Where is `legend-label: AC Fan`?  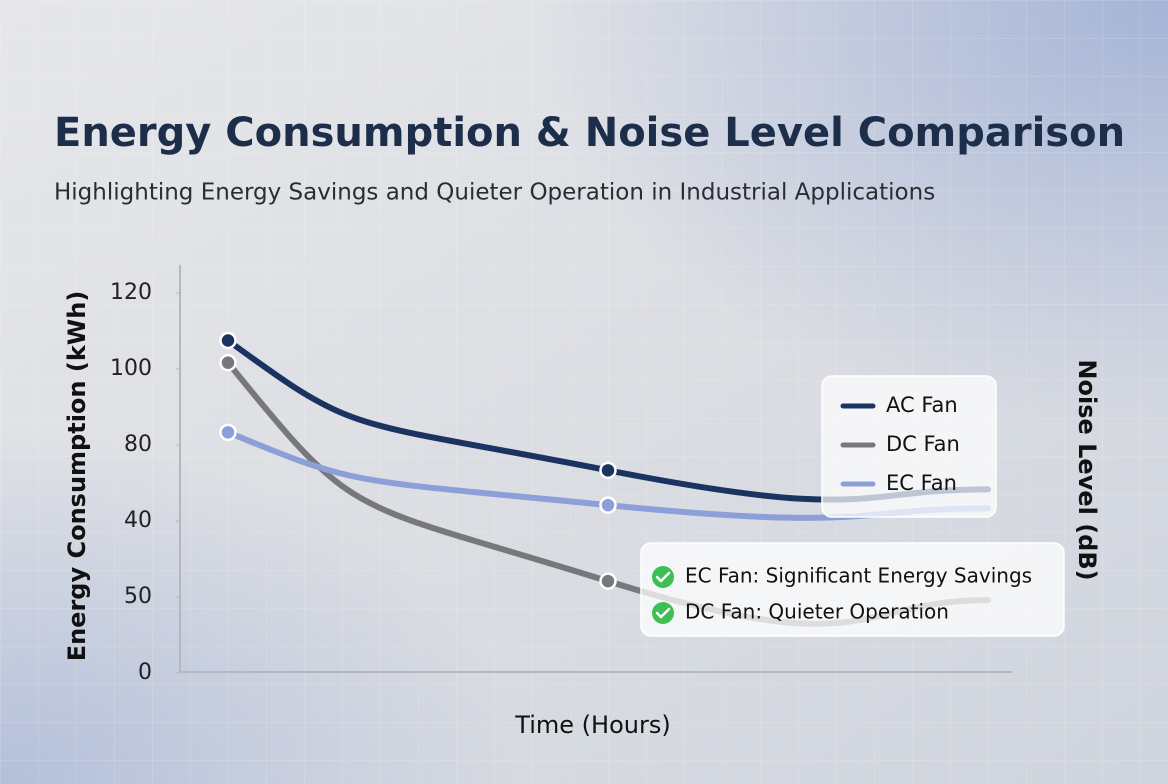
legend-label: AC Fan is located at coordinates (922, 405).